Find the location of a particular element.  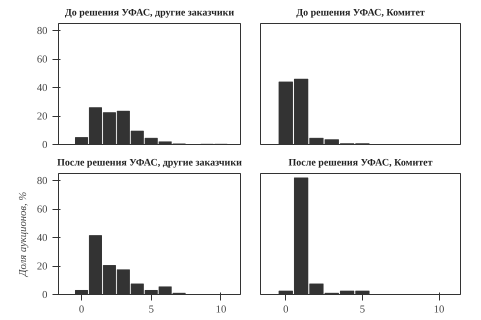

chart-title: До решения УФАС, другие заказчики is located at coordinates (149, 13).